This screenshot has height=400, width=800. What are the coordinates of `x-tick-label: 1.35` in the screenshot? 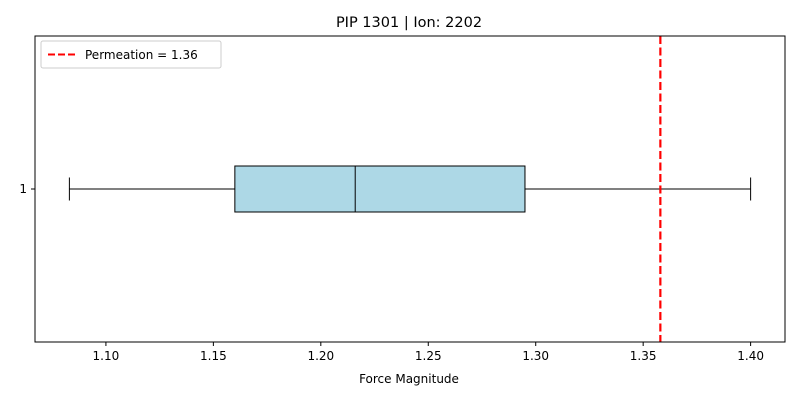 It's located at (643, 356).